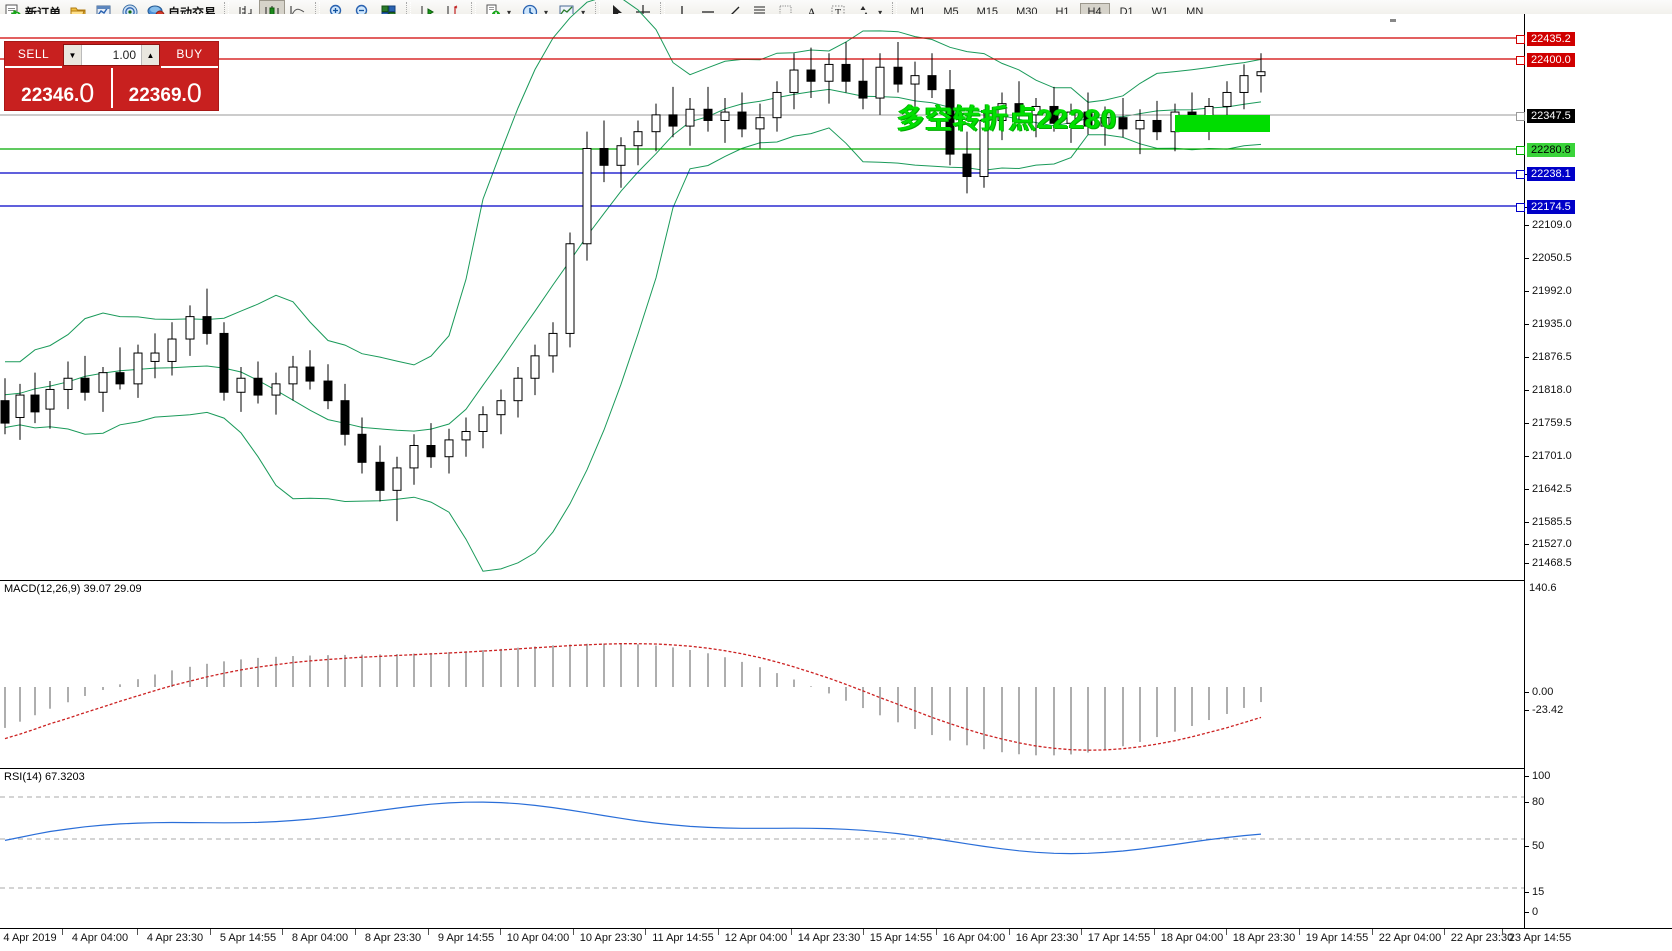 This screenshot has height=951, width=1672. What do you see at coordinates (1551, 207) in the screenshot?
I see `price-level-support-blue-2: 22174.5` at bounding box center [1551, 207].